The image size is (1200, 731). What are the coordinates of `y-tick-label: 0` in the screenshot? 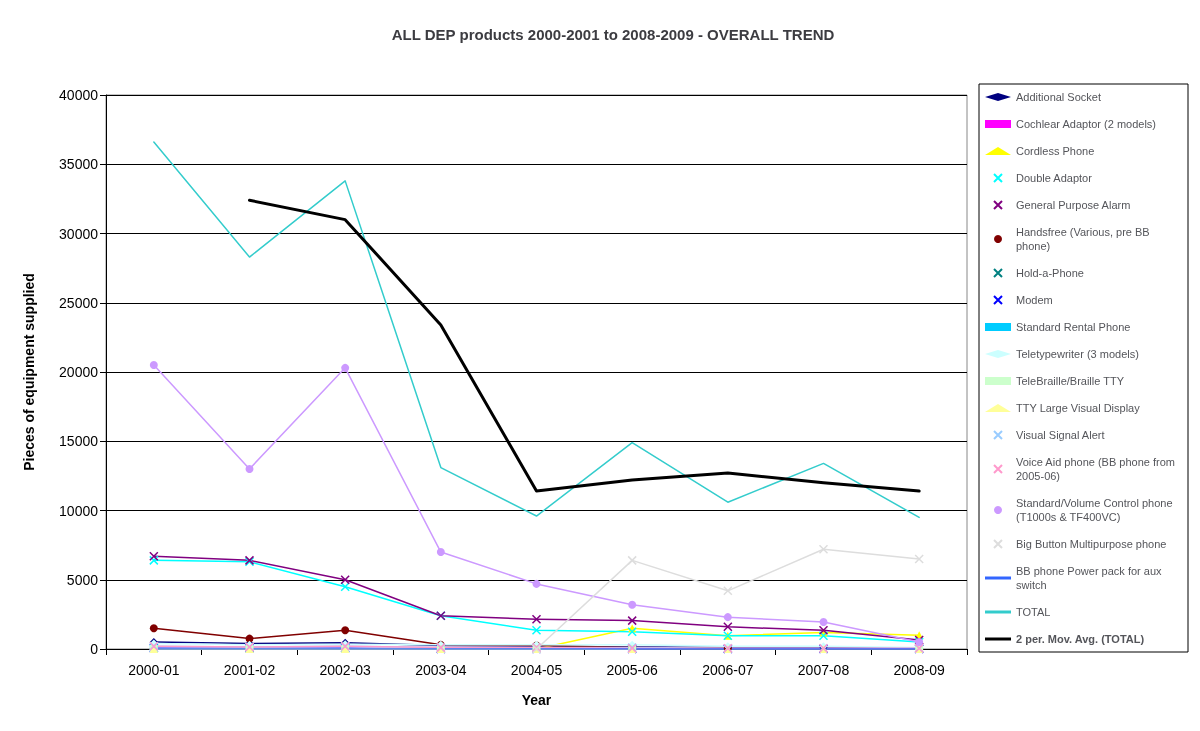 It's located at (94, 649).